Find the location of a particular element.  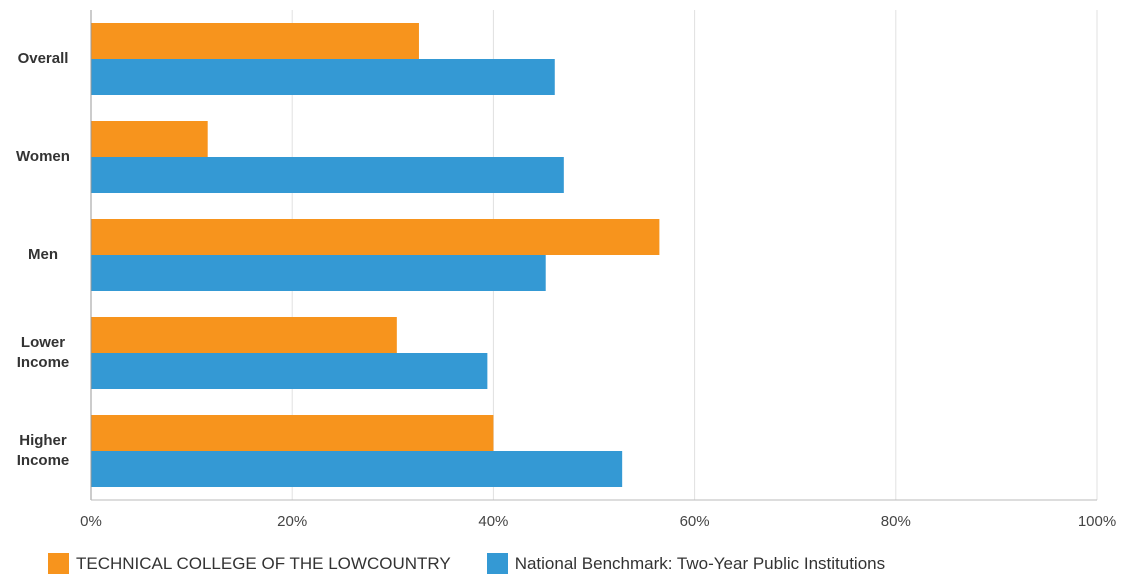

x-tick-label-80: 80% is located at coordinates (896, 521).